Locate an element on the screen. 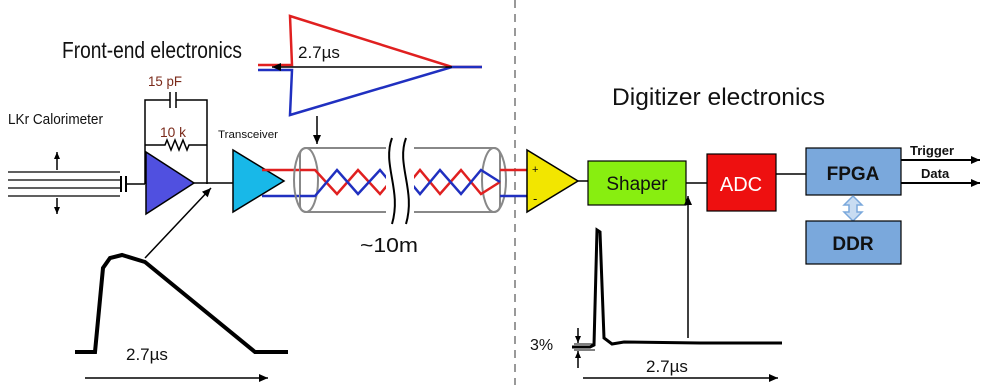 The height and width of the screenshot is (385, 984). receiver-plus: + is located at coordinates (535, 170).